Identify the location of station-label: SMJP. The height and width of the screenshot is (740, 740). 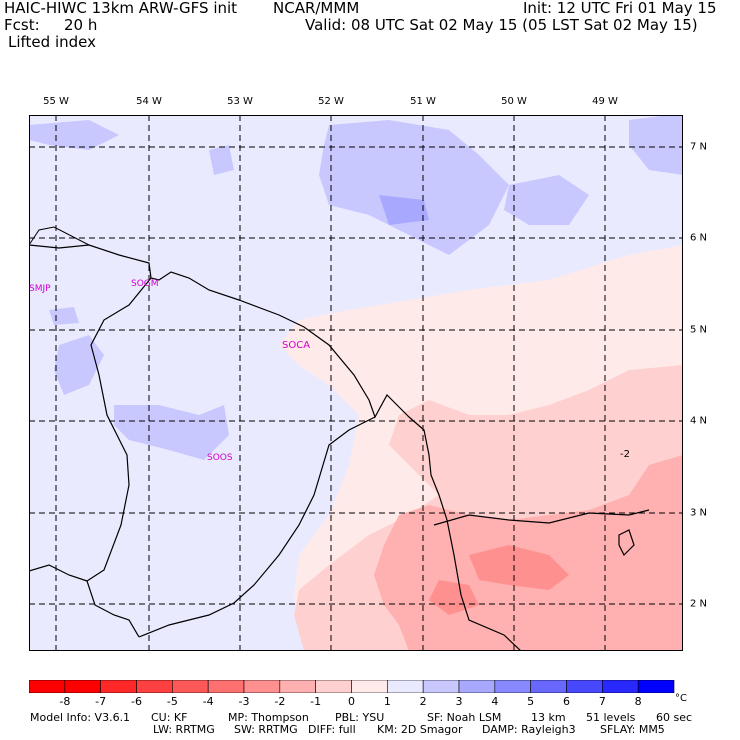
(40, 289).